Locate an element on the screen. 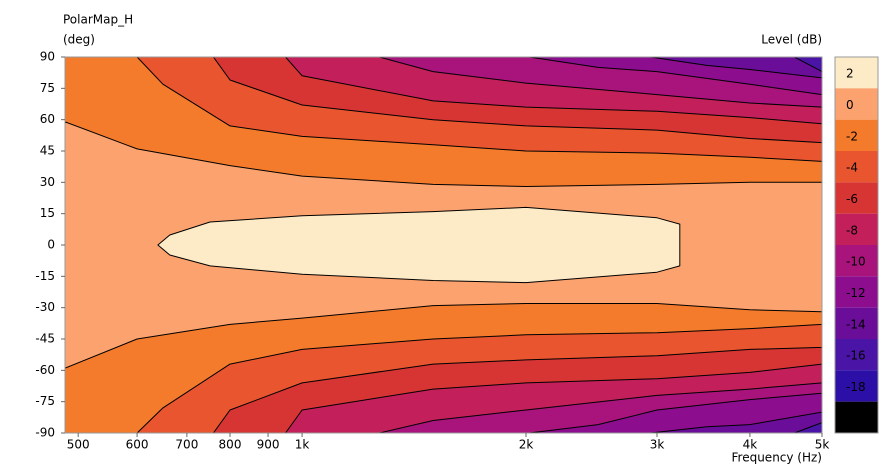 This screenshot has height=469, width=892. colorbar-tick-label: -20 is located at coordinates (856, 418).